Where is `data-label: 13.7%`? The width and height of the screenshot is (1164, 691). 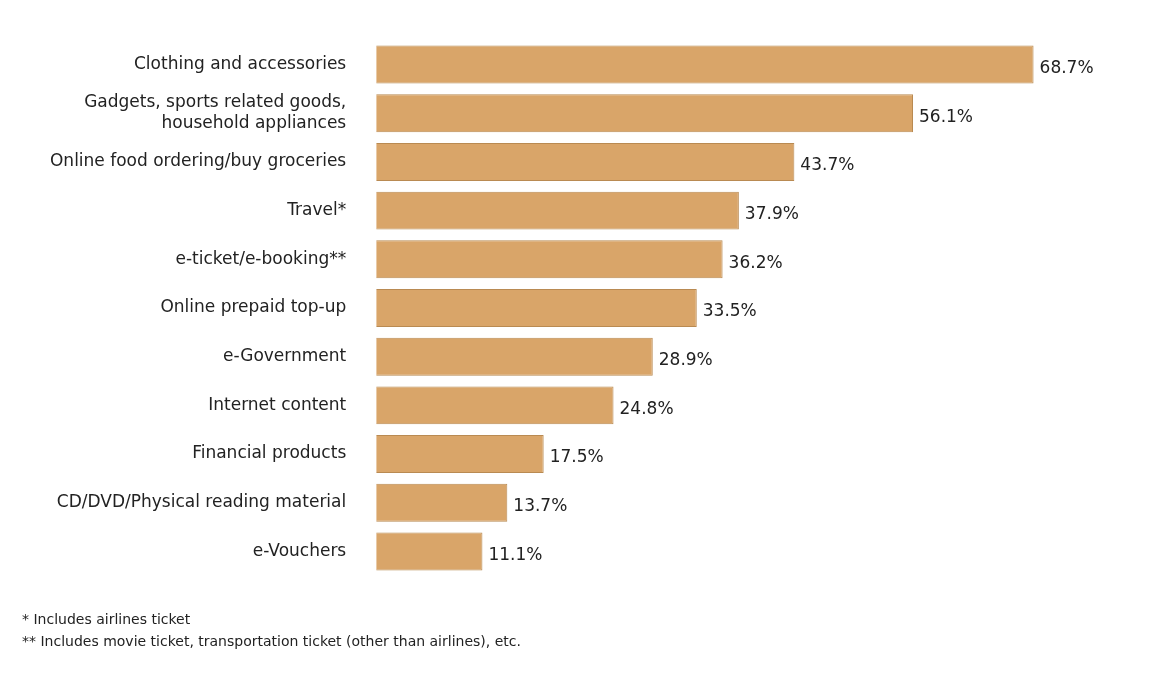 data-label: 13.7% is located at coordinates (540, 505).